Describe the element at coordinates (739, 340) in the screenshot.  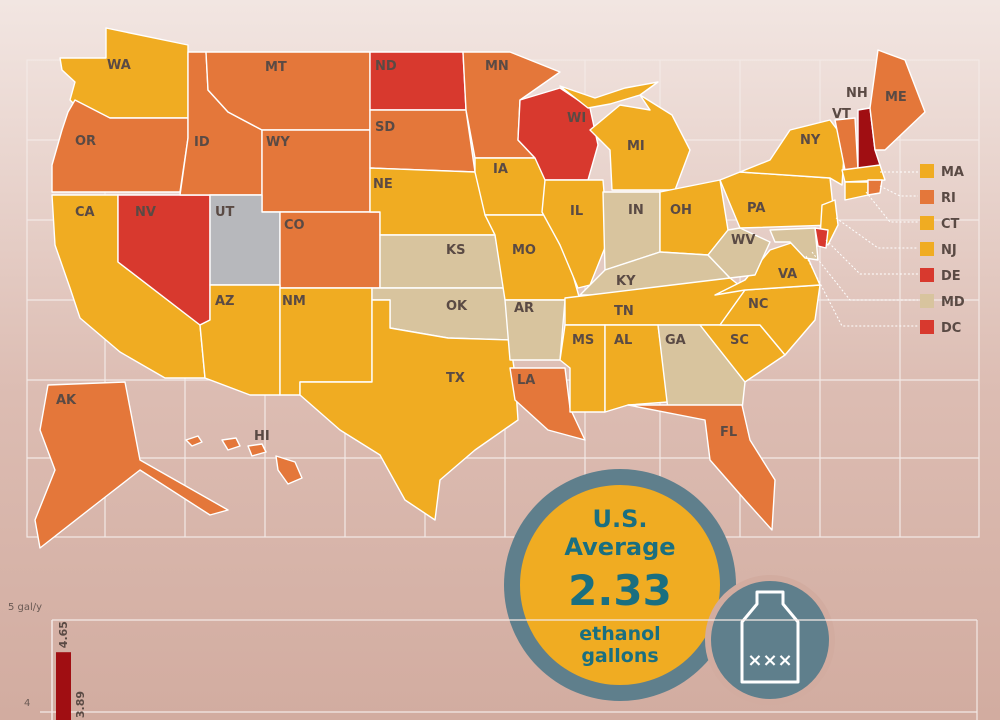
I see `label-SC: SC` at that location.